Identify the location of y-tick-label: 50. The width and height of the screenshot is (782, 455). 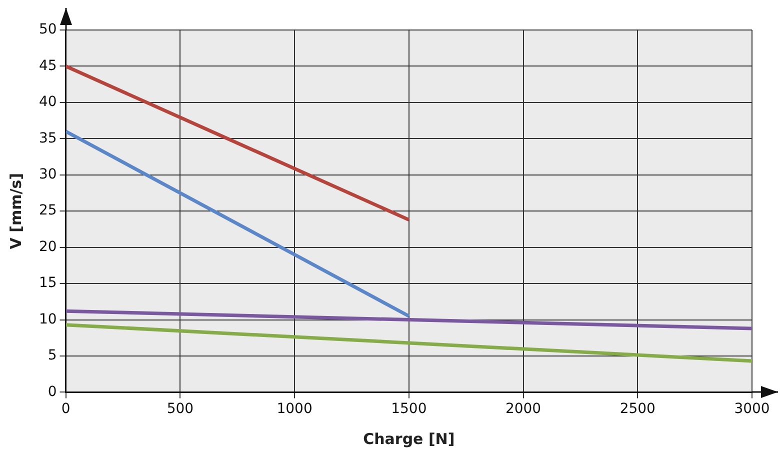
(47, 30).